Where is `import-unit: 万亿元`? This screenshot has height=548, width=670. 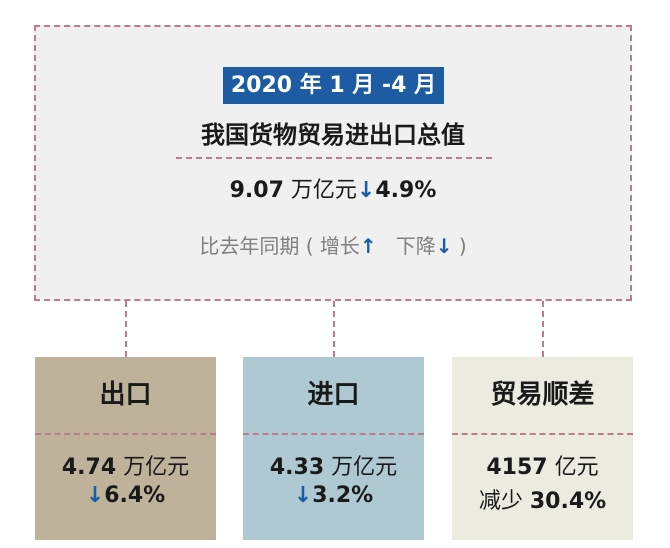
import-unit: 万亿元 is located at coordinates (364, 467).